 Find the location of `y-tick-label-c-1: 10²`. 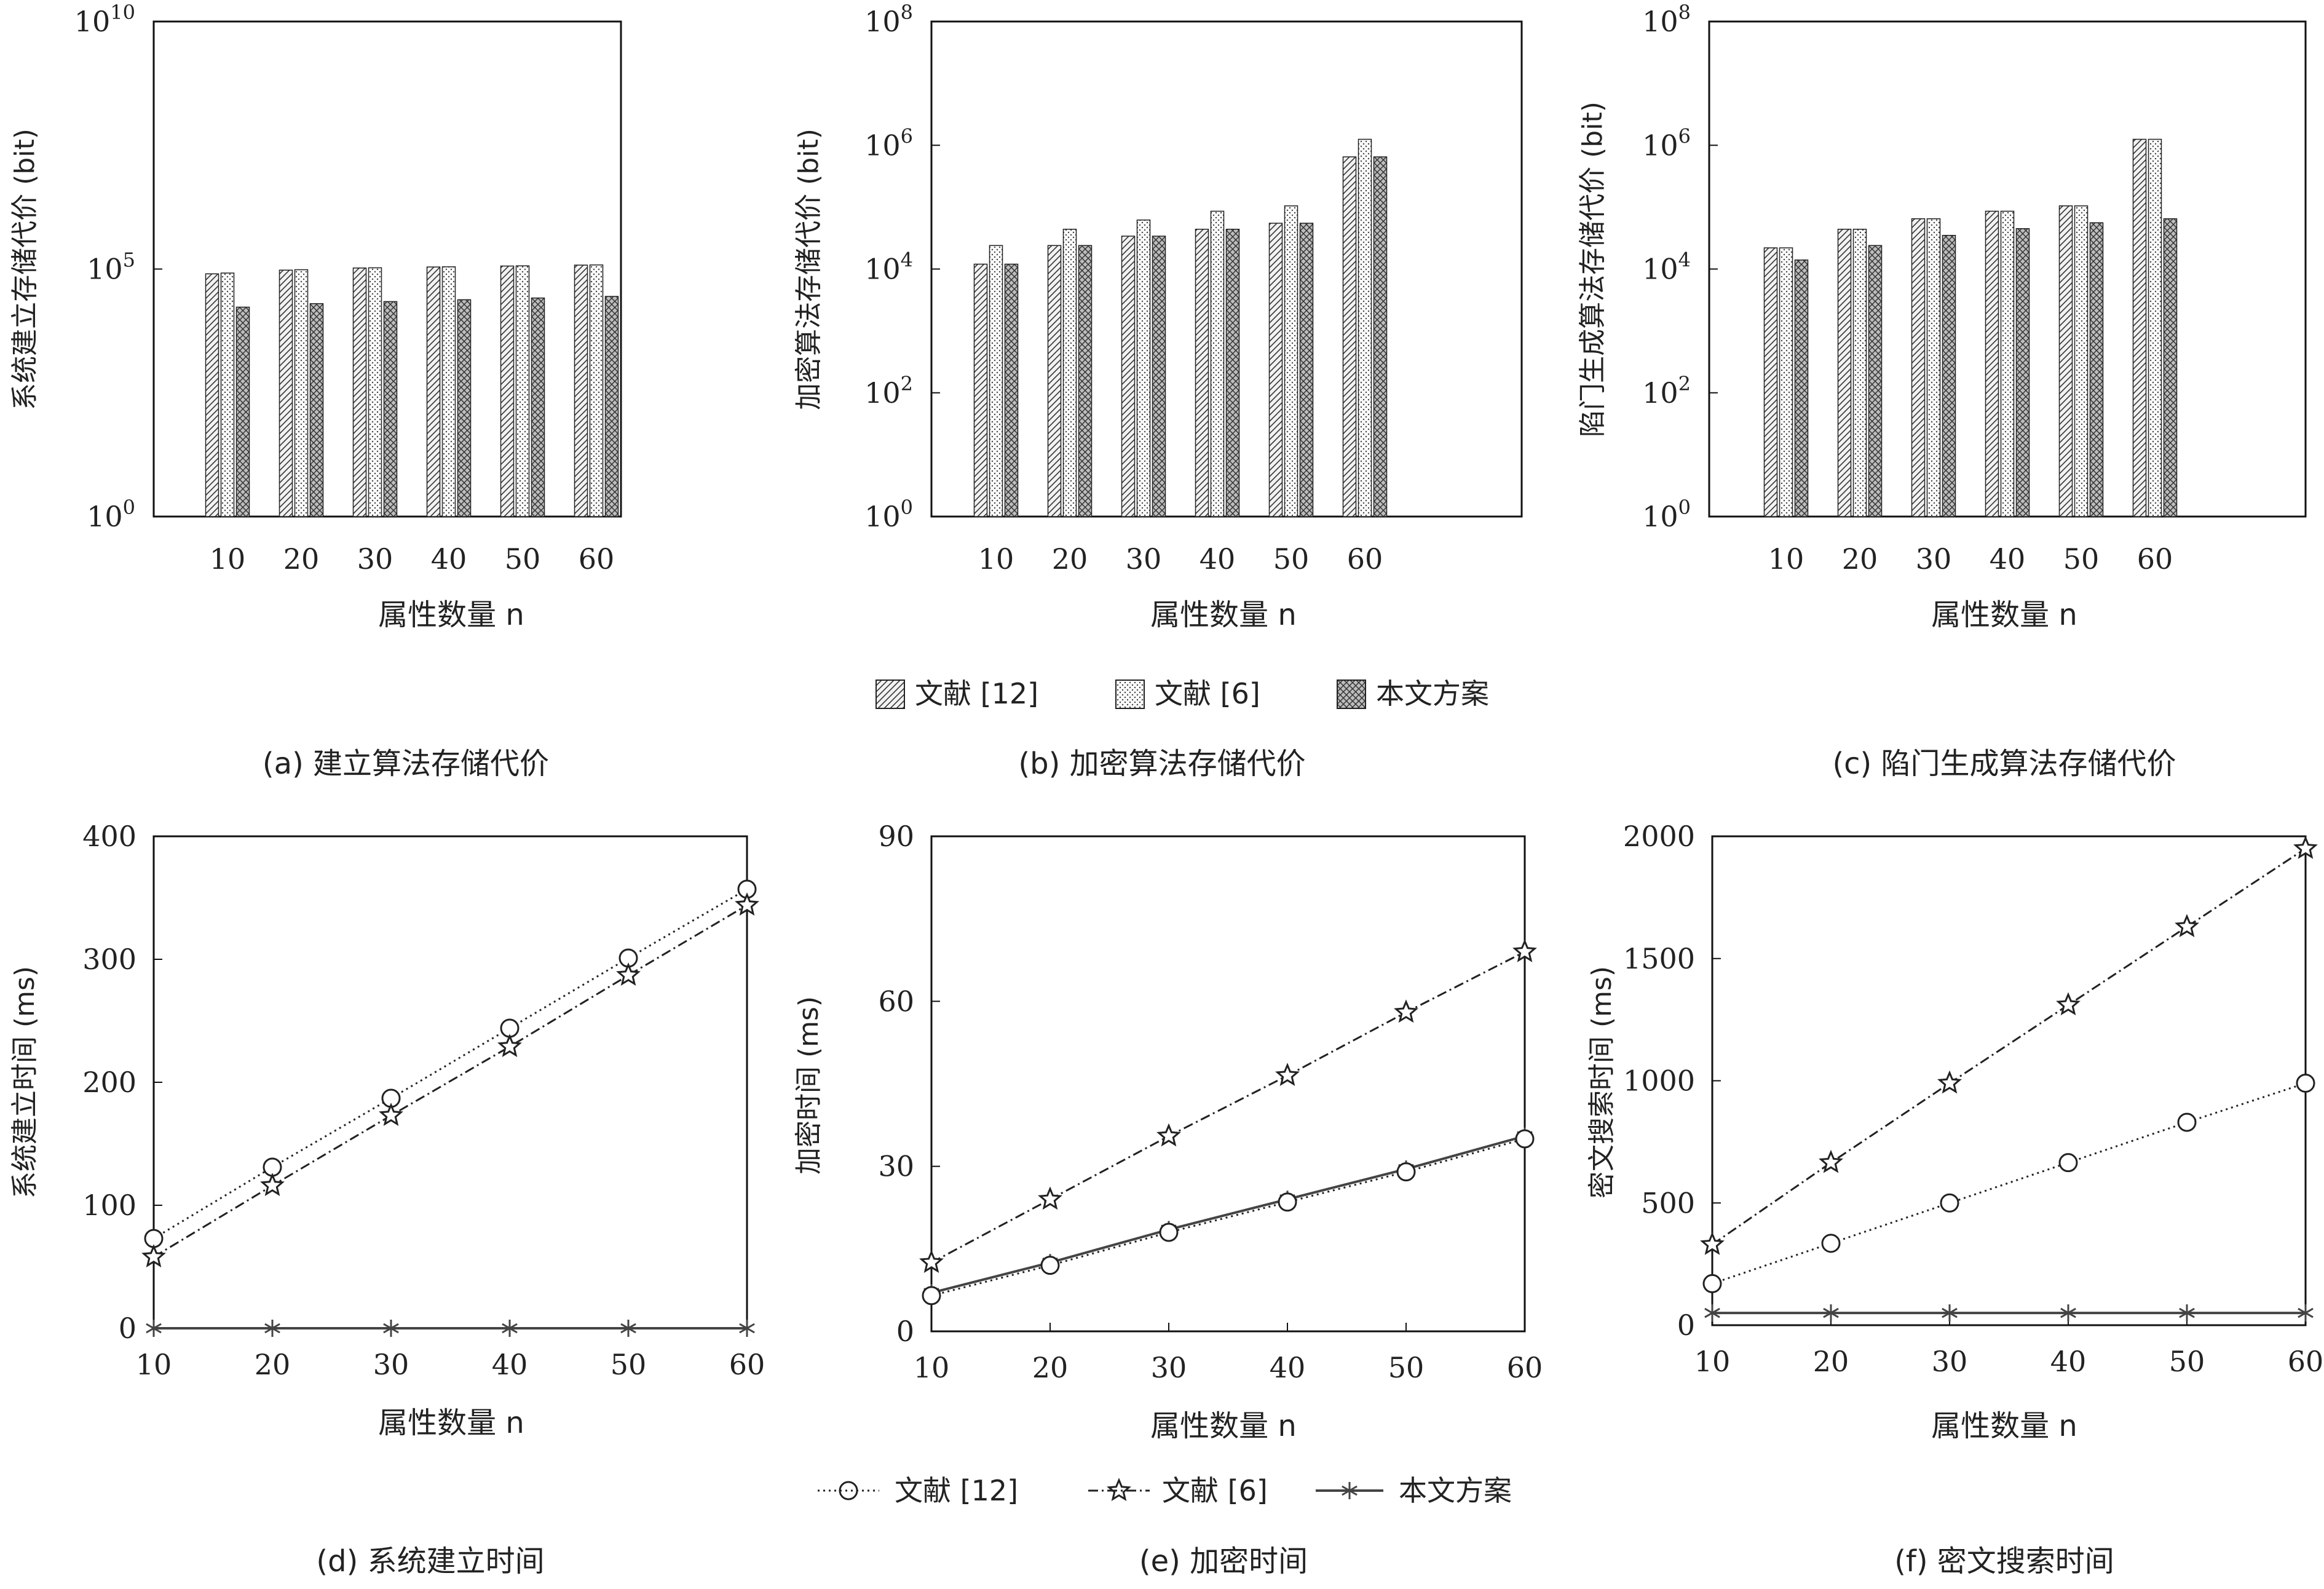

y-tick-label-c-1: 10² is located at coordinates (1666, 391).